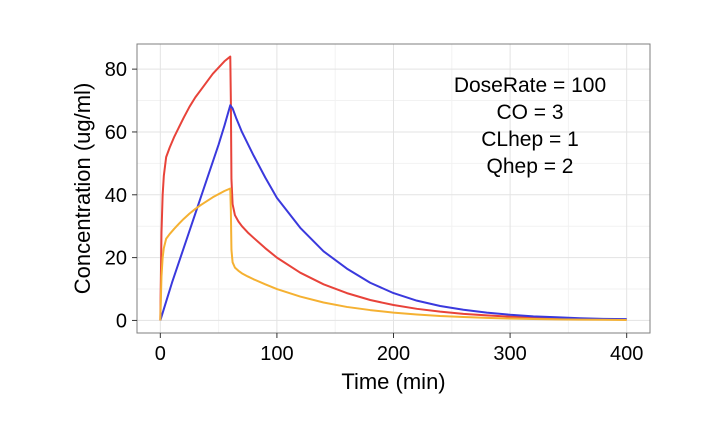  Describe the element at coordinates (116, 133) in the screenshot. I see `y-tick-label: 60` at that location.